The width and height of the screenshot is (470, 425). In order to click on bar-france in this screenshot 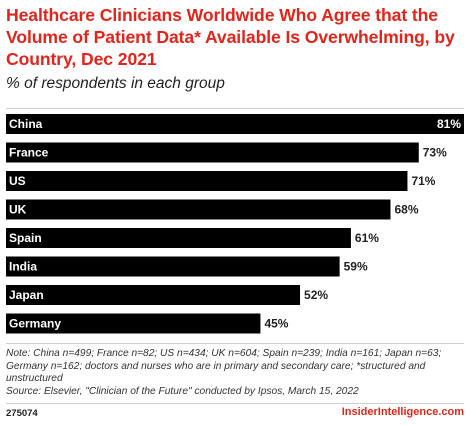, I will do `click(212, 152)`.